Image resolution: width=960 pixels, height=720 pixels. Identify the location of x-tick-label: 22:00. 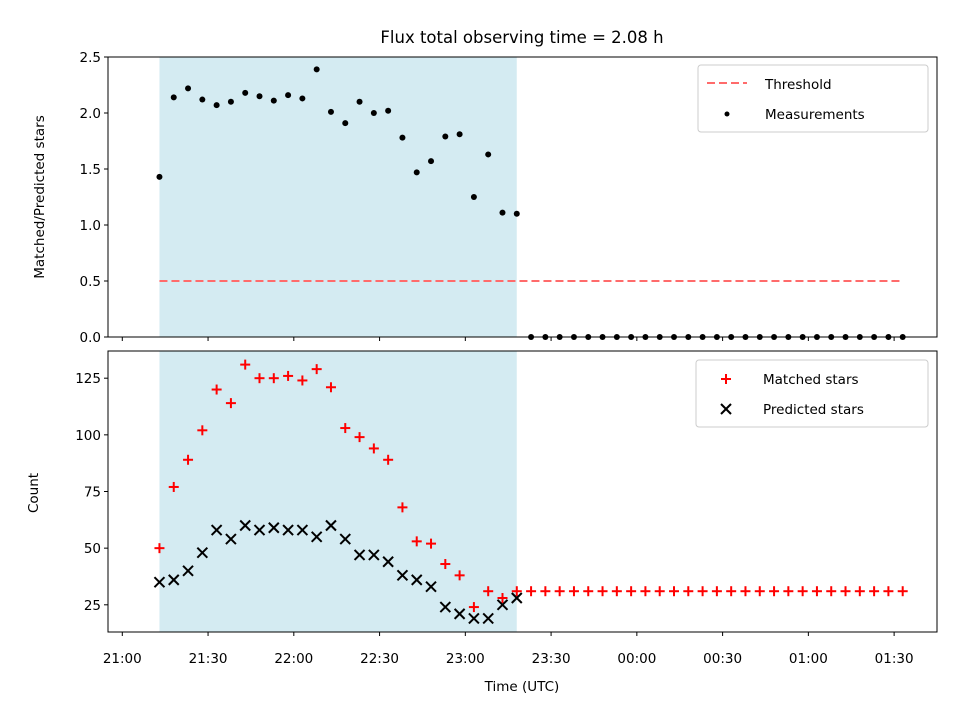
(293, 659).